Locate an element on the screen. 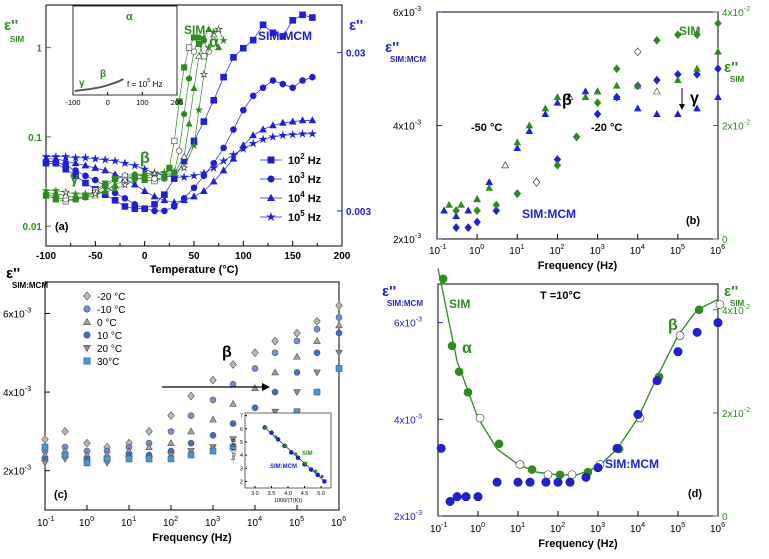  y-left-tick-label: 6x10⁻³ is located at coordinates (407, 11).